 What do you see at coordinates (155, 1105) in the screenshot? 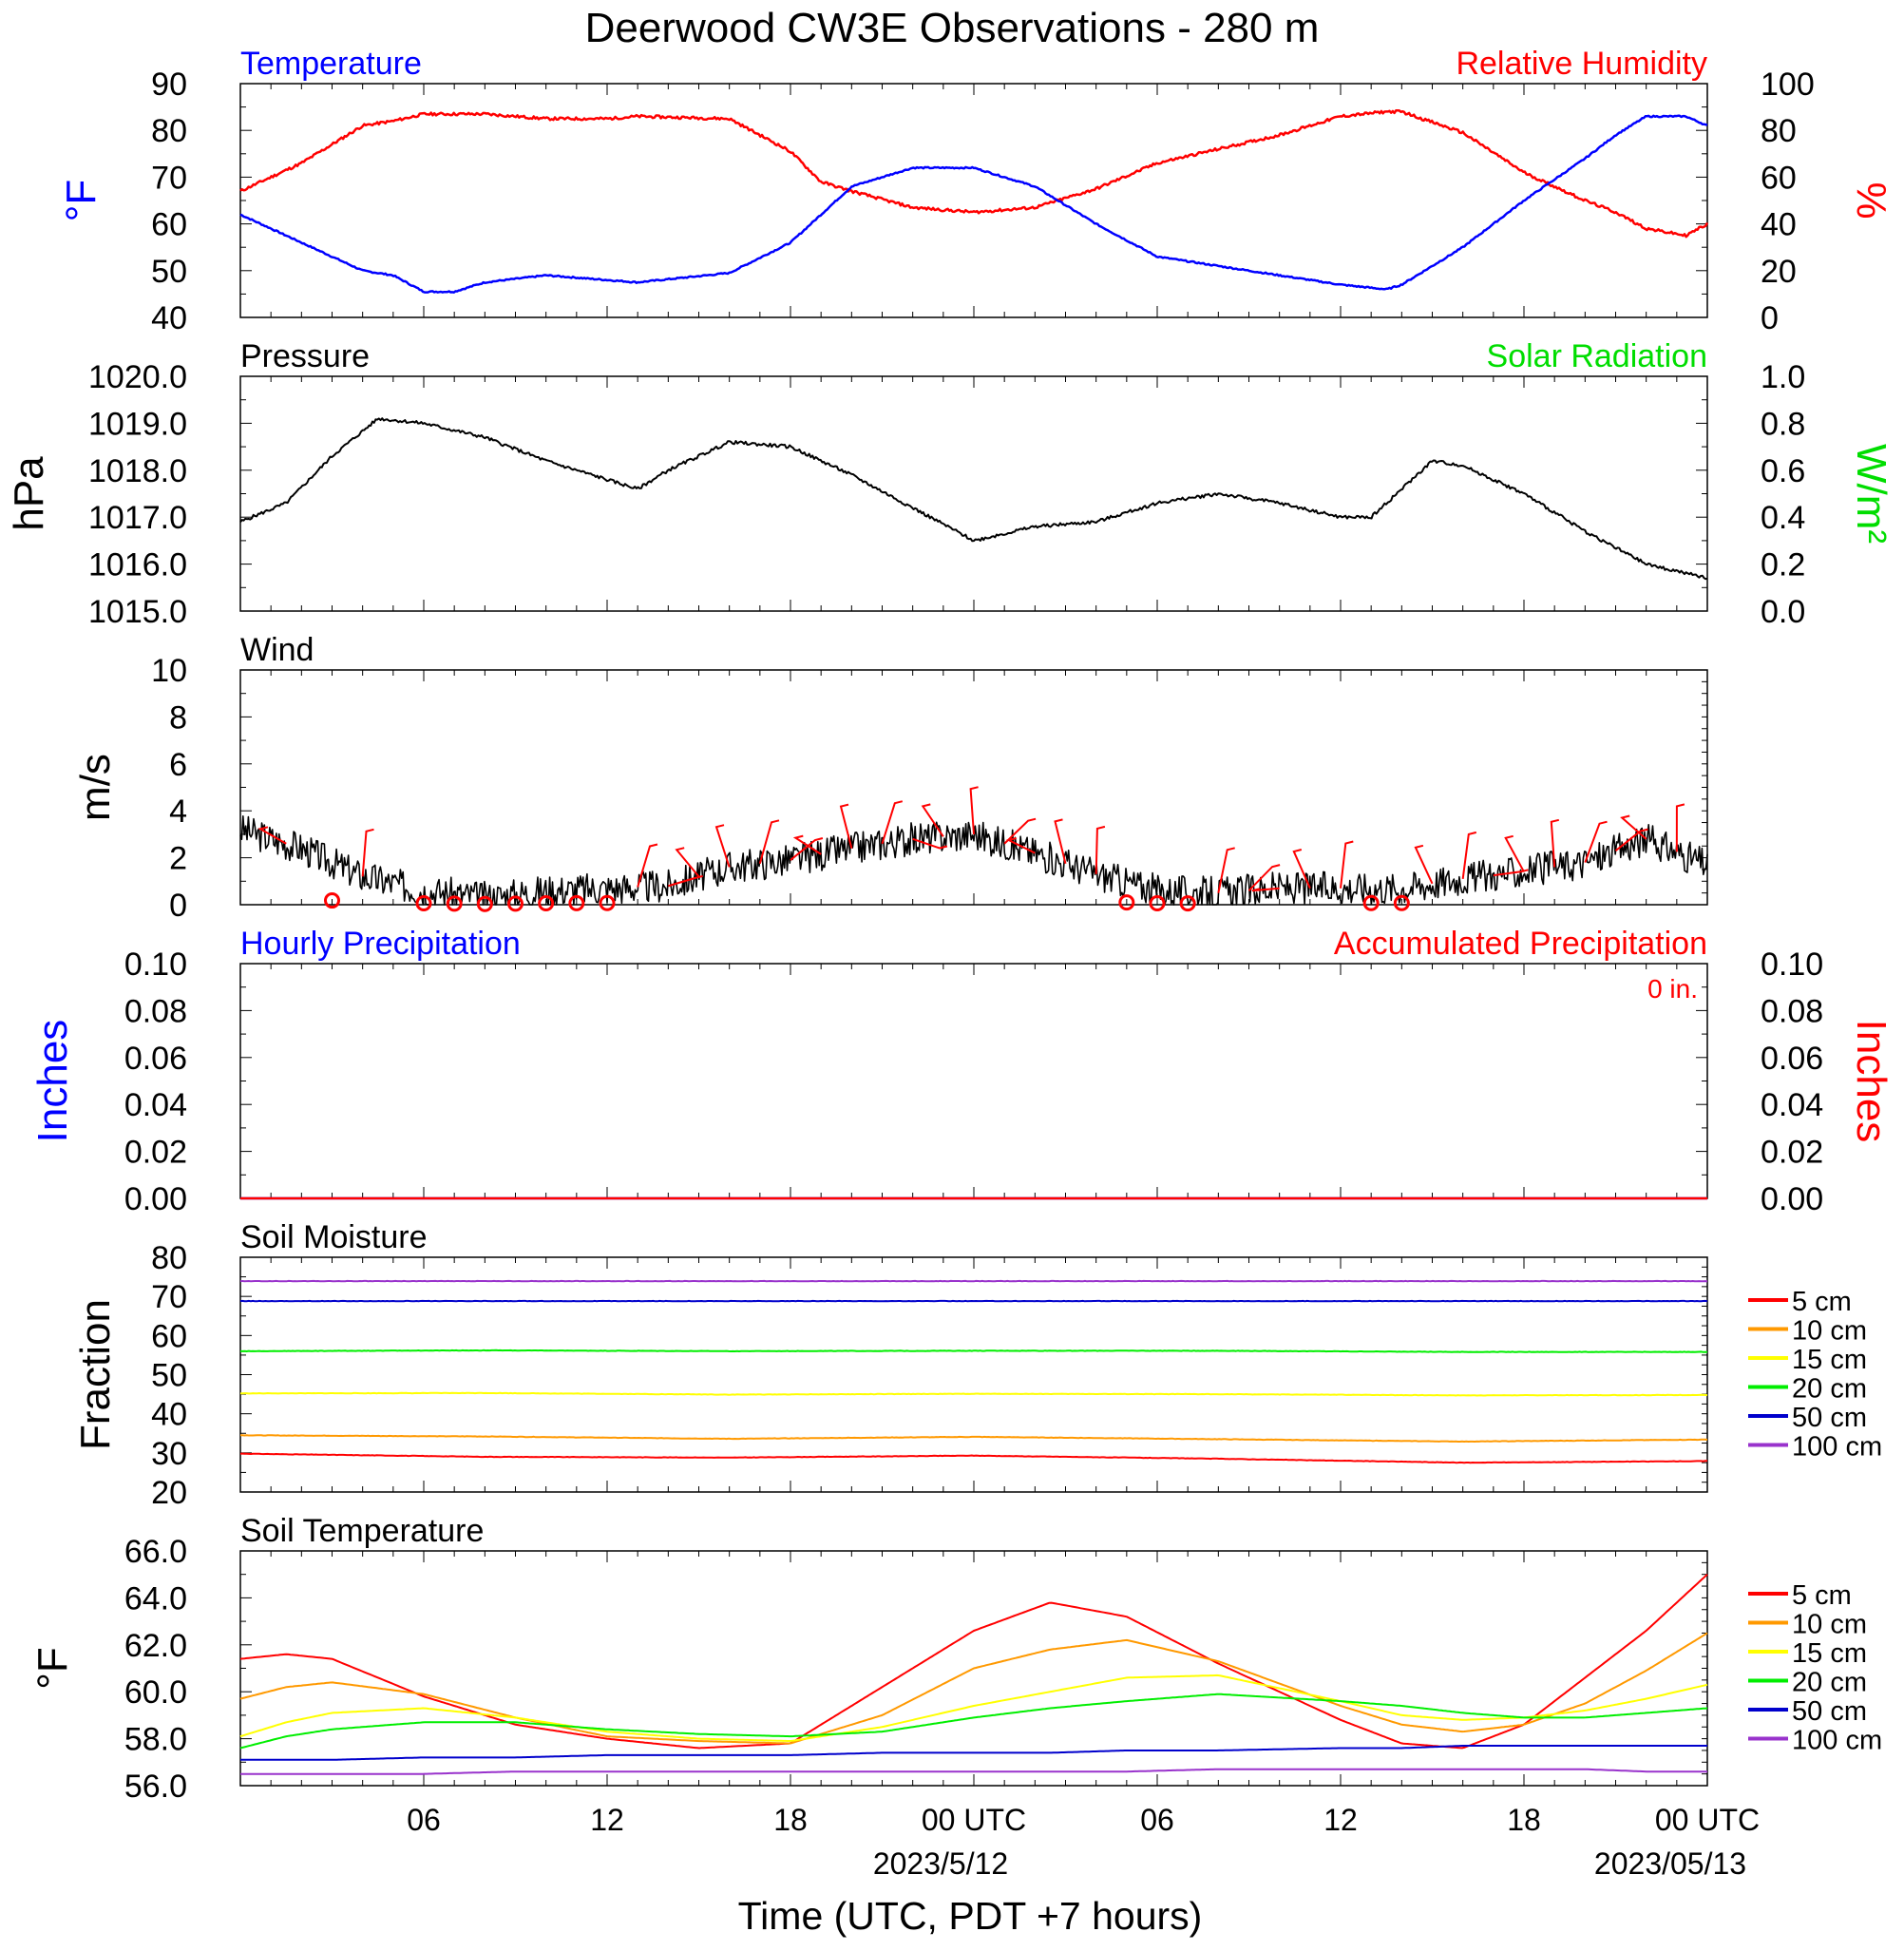
I see `left-y-tick-label: 0.04` at bounding box center [155, 1105].